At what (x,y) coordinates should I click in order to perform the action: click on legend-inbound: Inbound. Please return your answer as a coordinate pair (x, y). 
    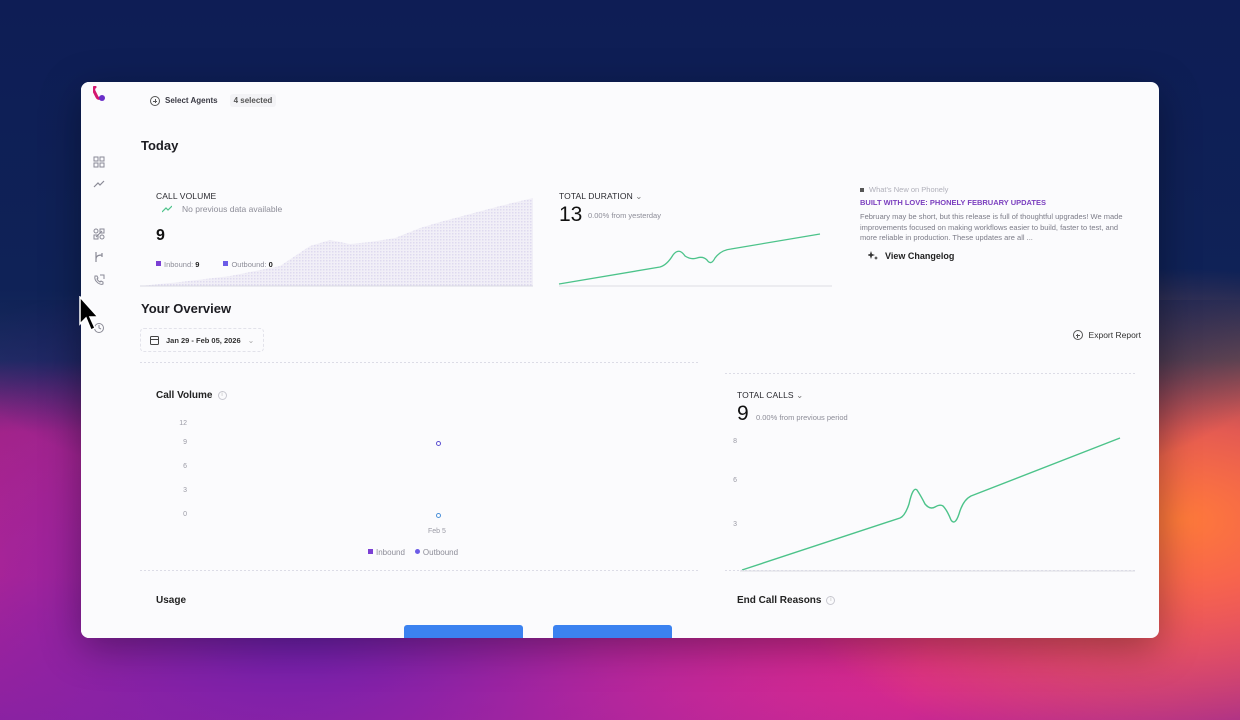
    Looking at the image, I should click on (386, 552).